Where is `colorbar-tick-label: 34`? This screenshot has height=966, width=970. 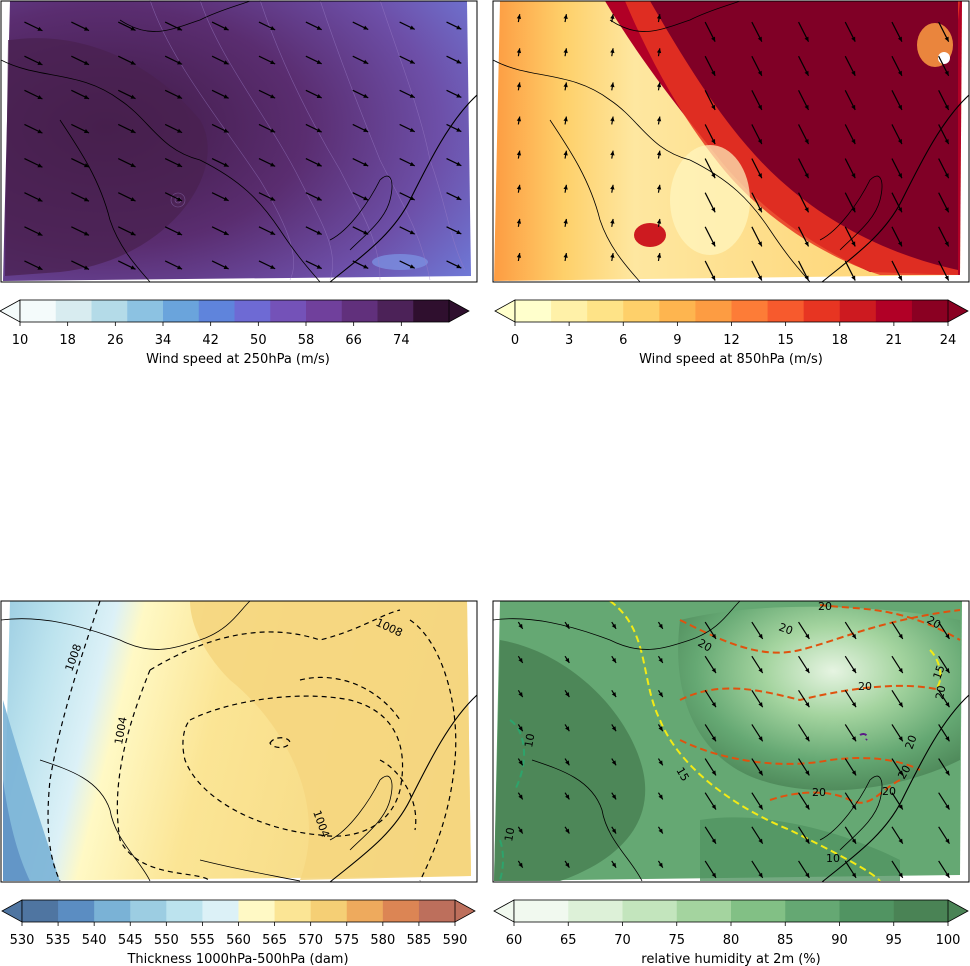 colorbar-tick-label: 34 is located at coordinates (163, 340).